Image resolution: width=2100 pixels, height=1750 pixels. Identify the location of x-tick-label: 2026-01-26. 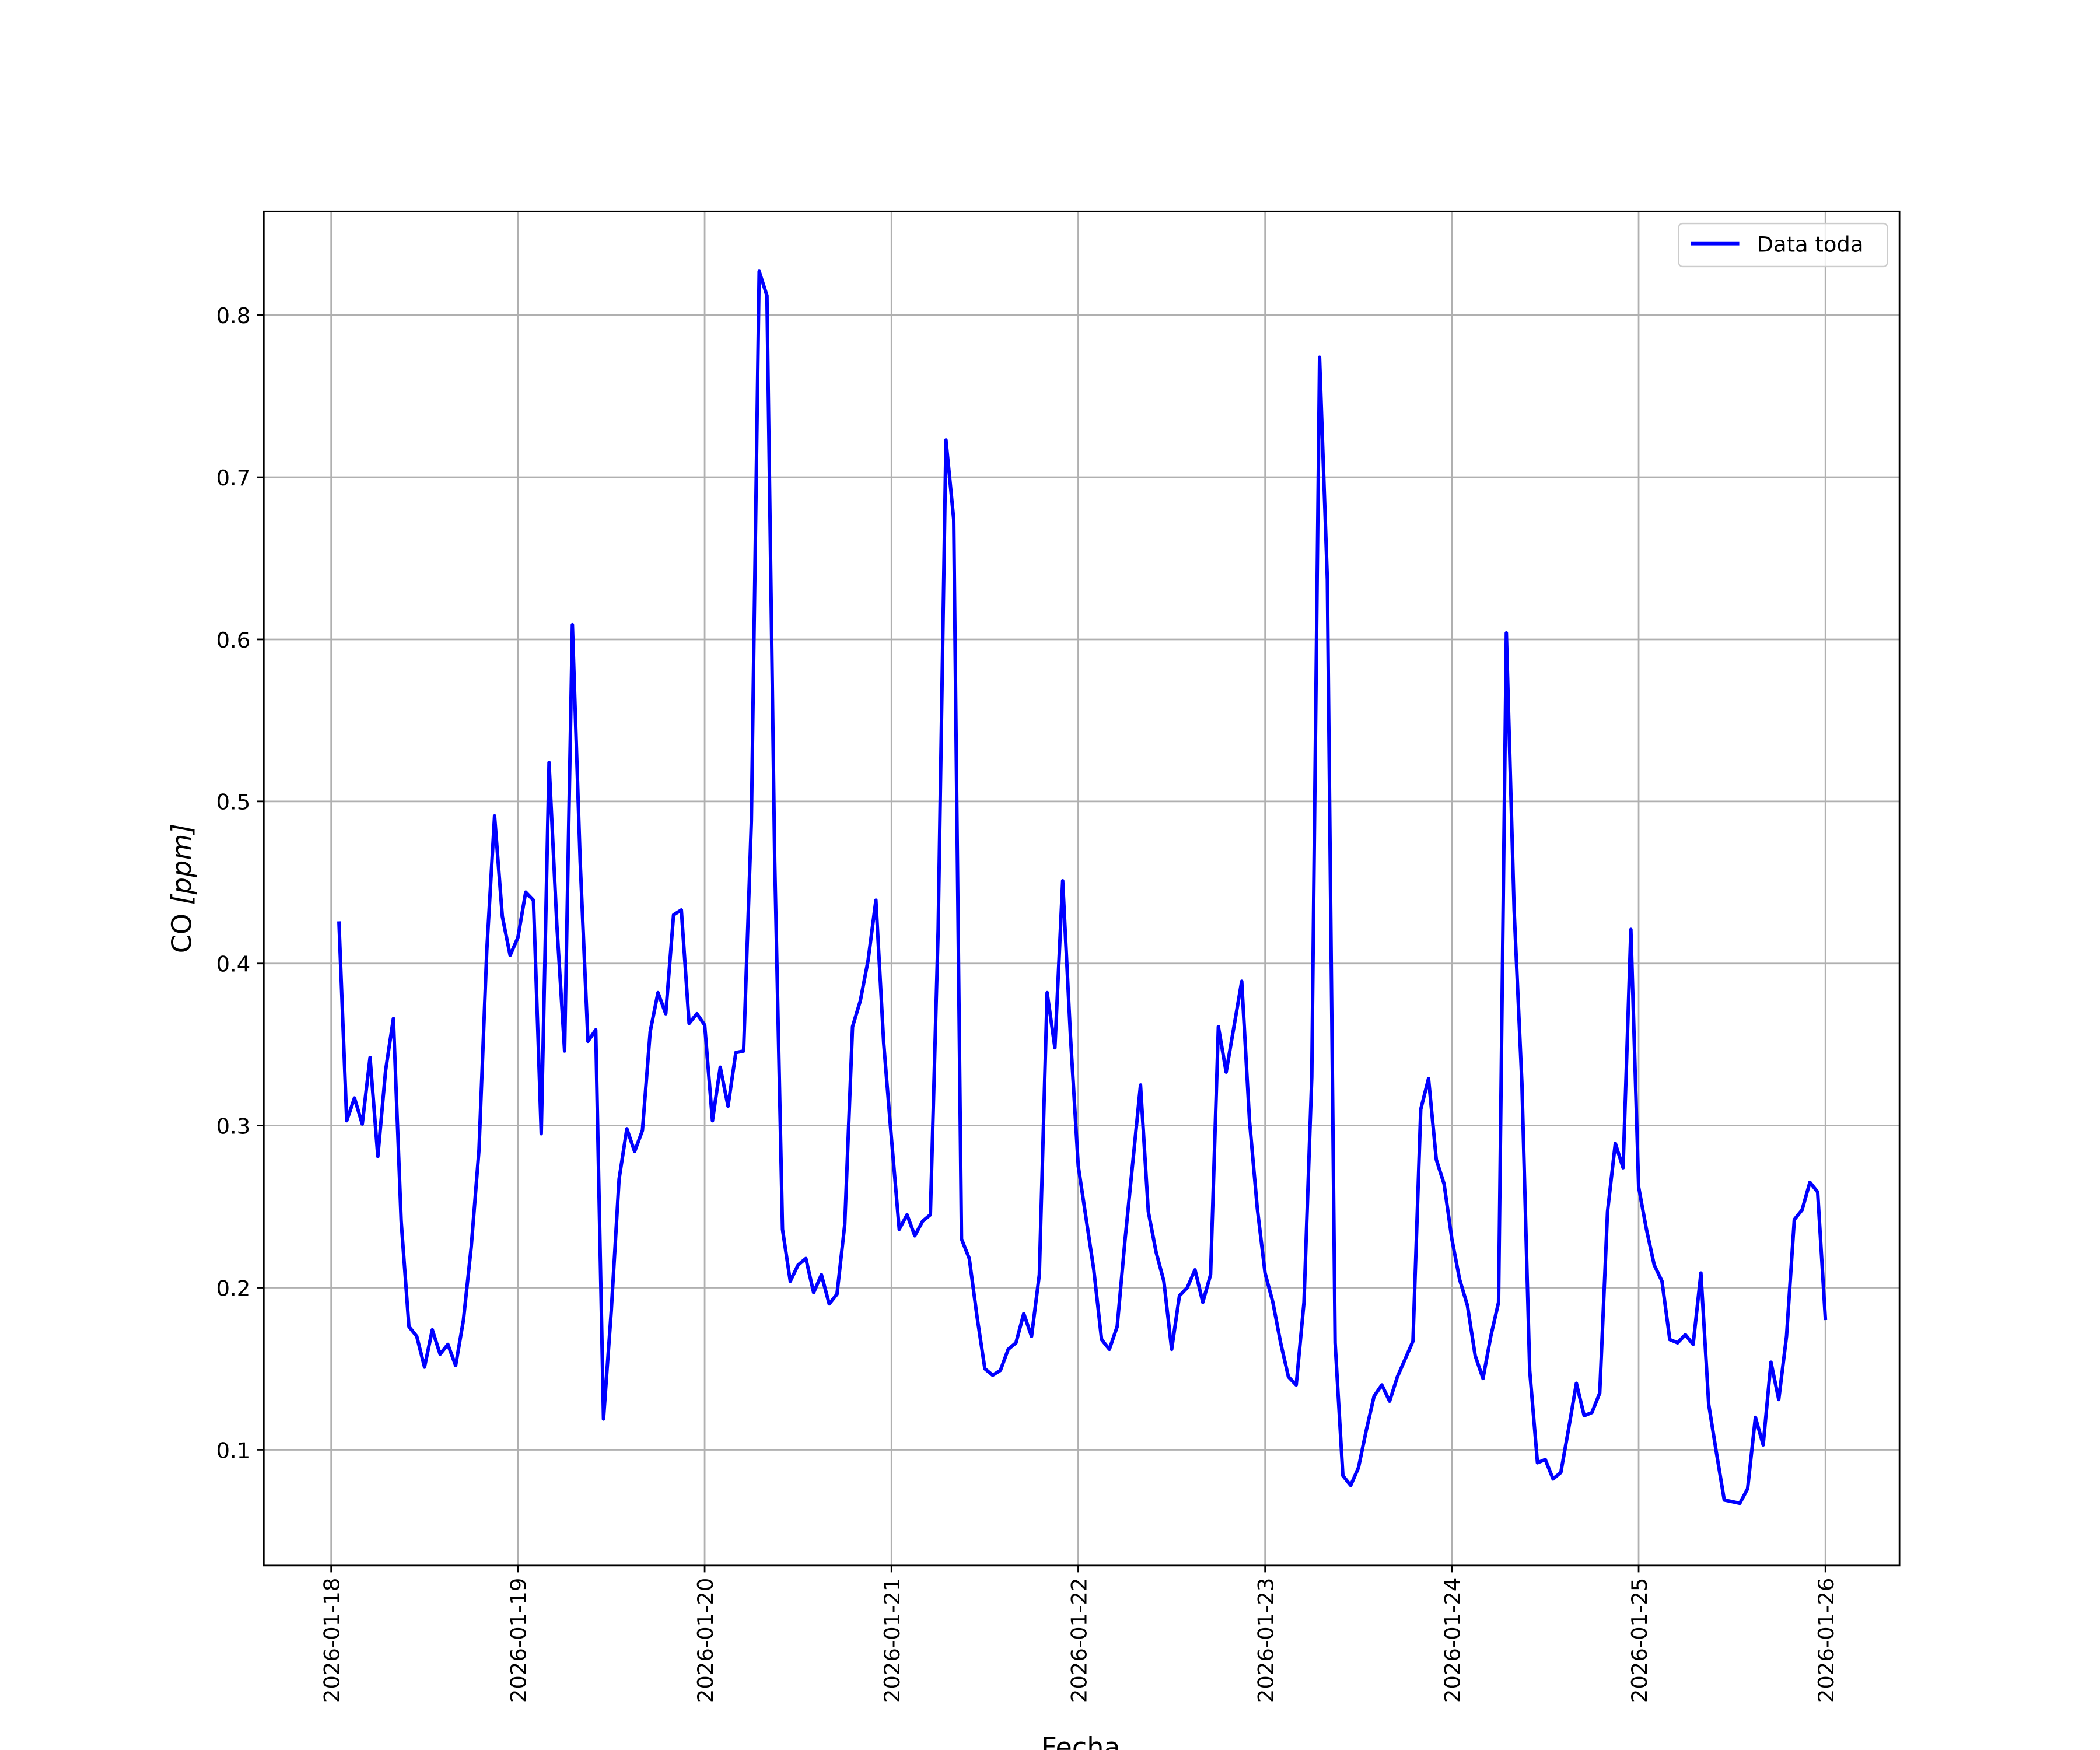
(1826, 1640).